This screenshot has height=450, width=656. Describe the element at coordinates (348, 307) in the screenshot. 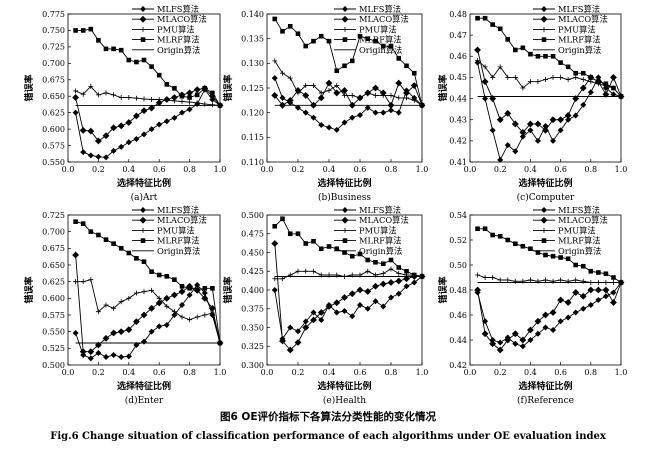

I see `series-mlfs` at that location.